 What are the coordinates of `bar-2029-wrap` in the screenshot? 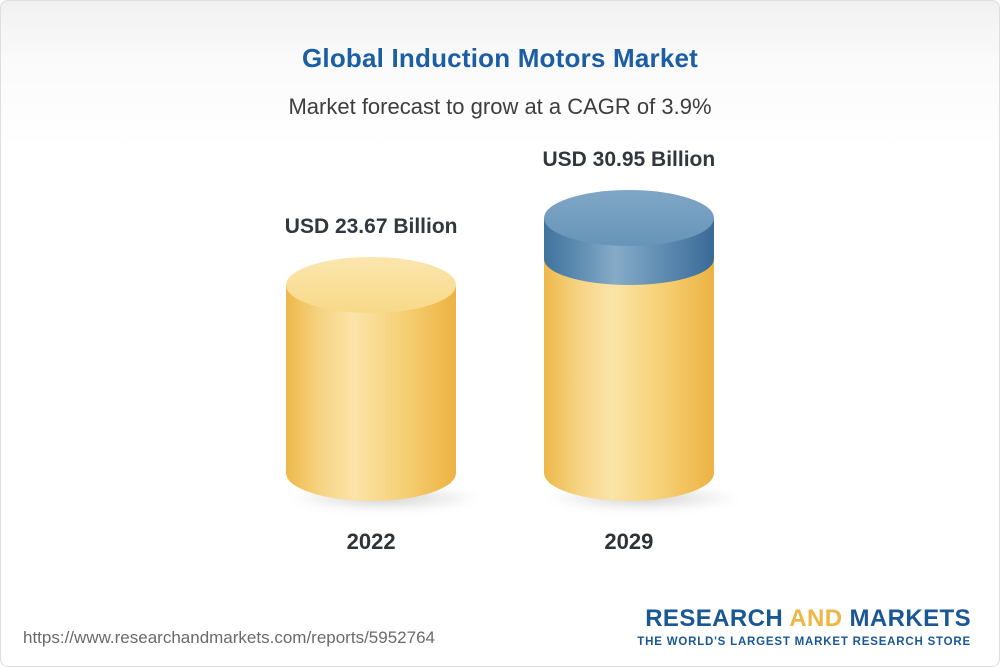 It's located at (642, 351).